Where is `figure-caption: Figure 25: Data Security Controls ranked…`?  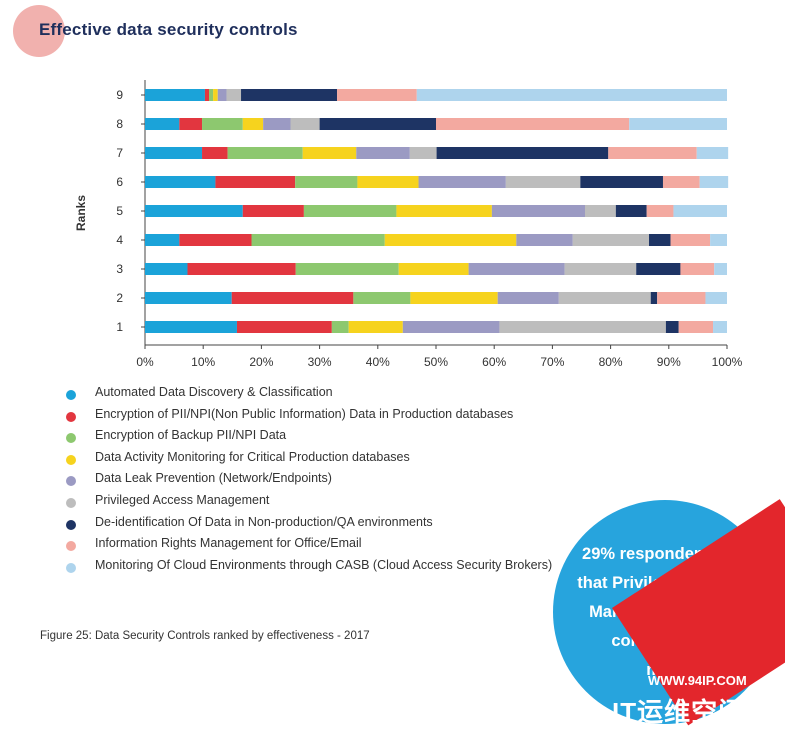
figure-caption: Figure 25: Data Security Controls ranked… is located at coordinates (205, 636).